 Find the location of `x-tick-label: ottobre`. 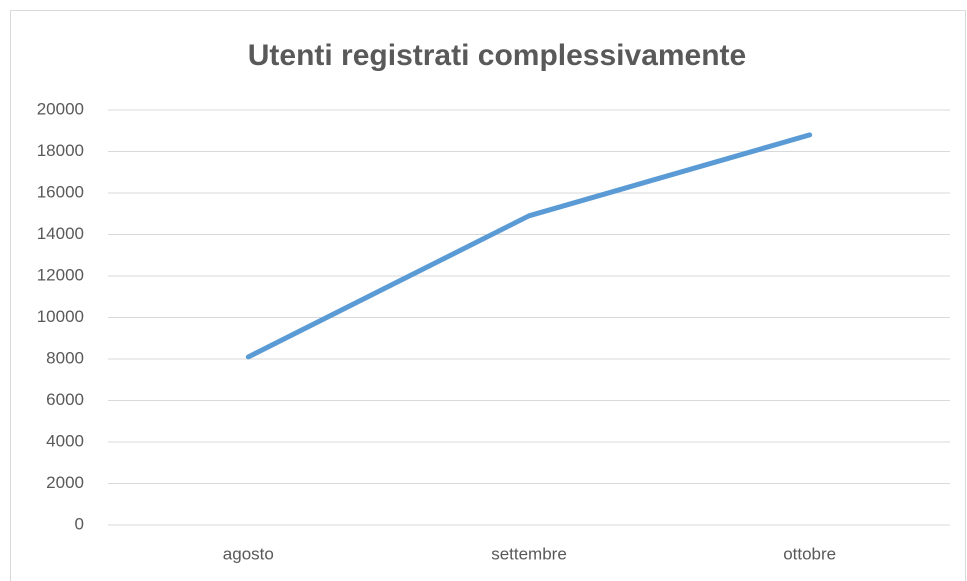

x-tick-label: ottobre is located at coordinates (809, 553).